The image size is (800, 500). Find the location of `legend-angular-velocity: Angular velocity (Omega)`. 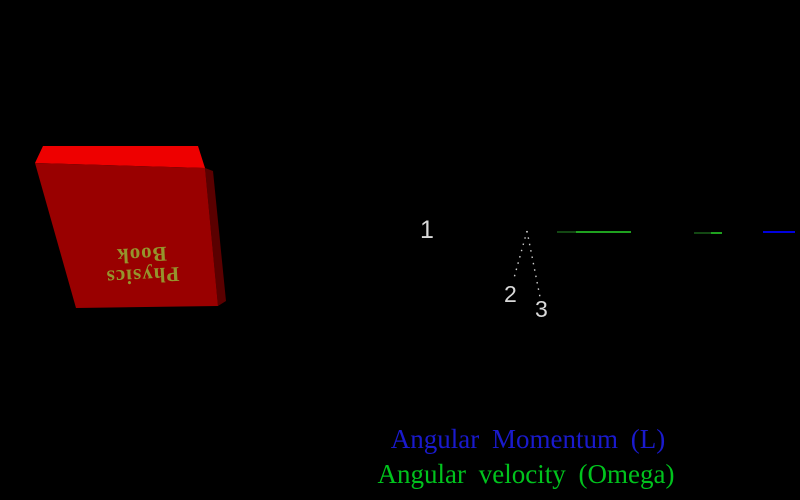

legend-angular-velocity: Angular velocity (Omega) is located at coordinates (526, 474).